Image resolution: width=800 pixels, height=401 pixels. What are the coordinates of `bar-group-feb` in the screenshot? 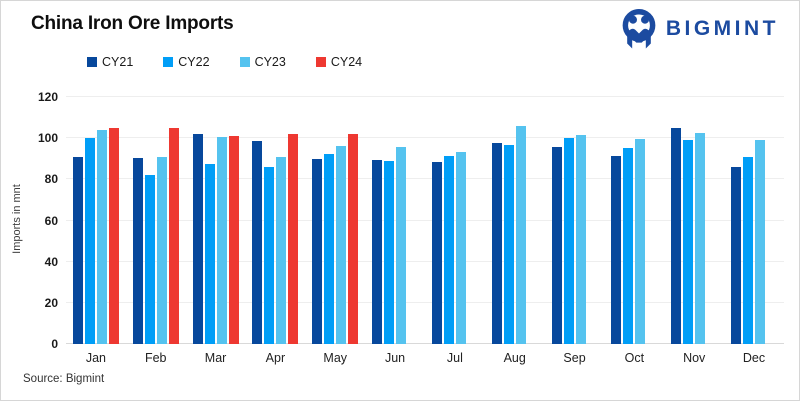 It's located at (156, 220).